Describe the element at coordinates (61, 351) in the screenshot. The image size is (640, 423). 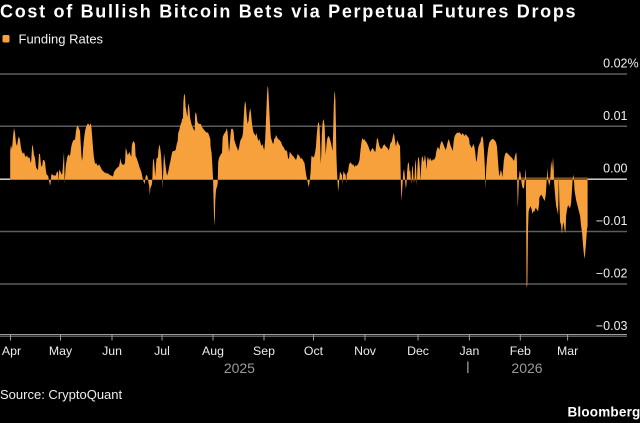
I see `svg-text: May` at that location.